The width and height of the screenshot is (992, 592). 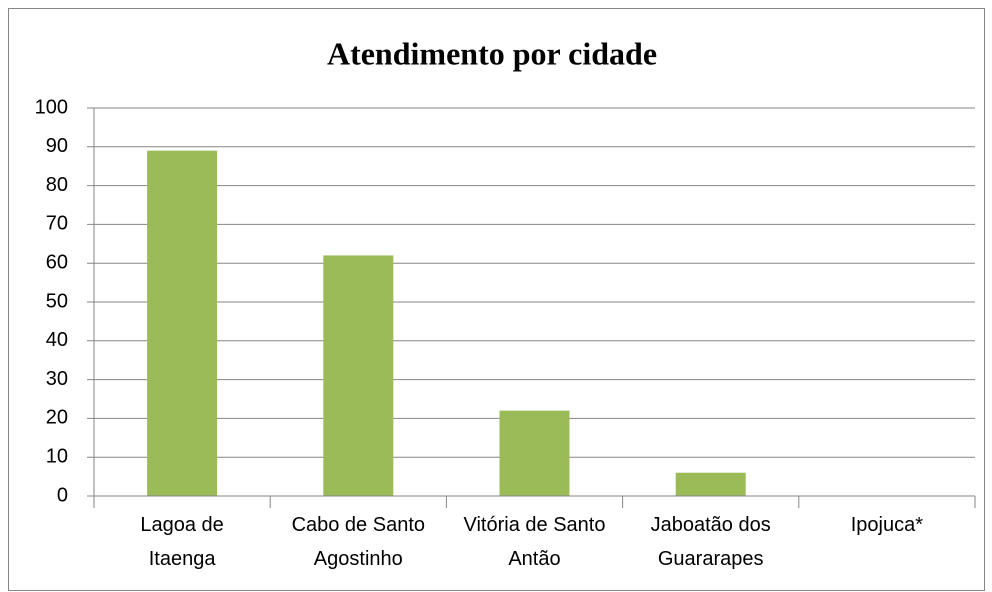 What do you see at coordinates (62, 495) in the screenshot?
I see `y-tick-label: 0` at bounding box center [62, 495].